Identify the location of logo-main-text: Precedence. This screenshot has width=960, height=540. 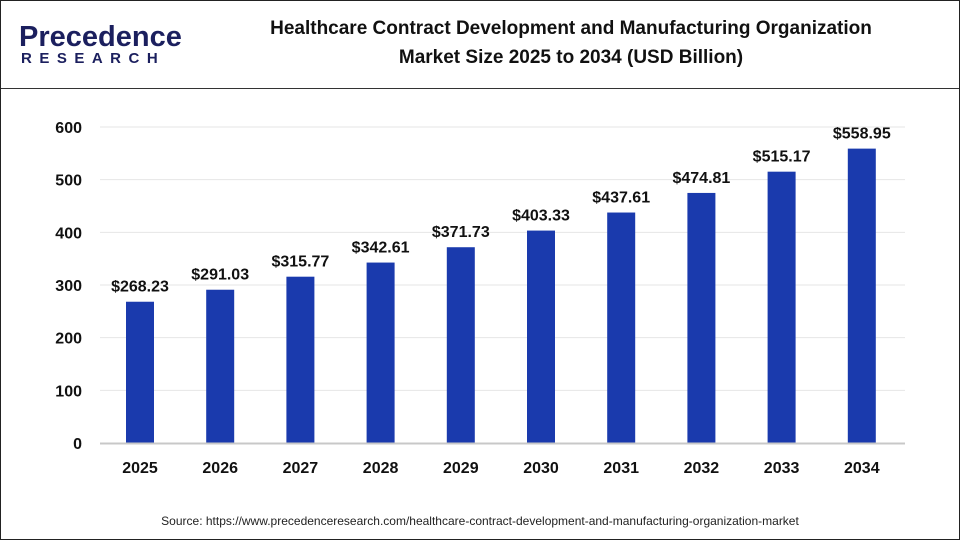
(100, 37).